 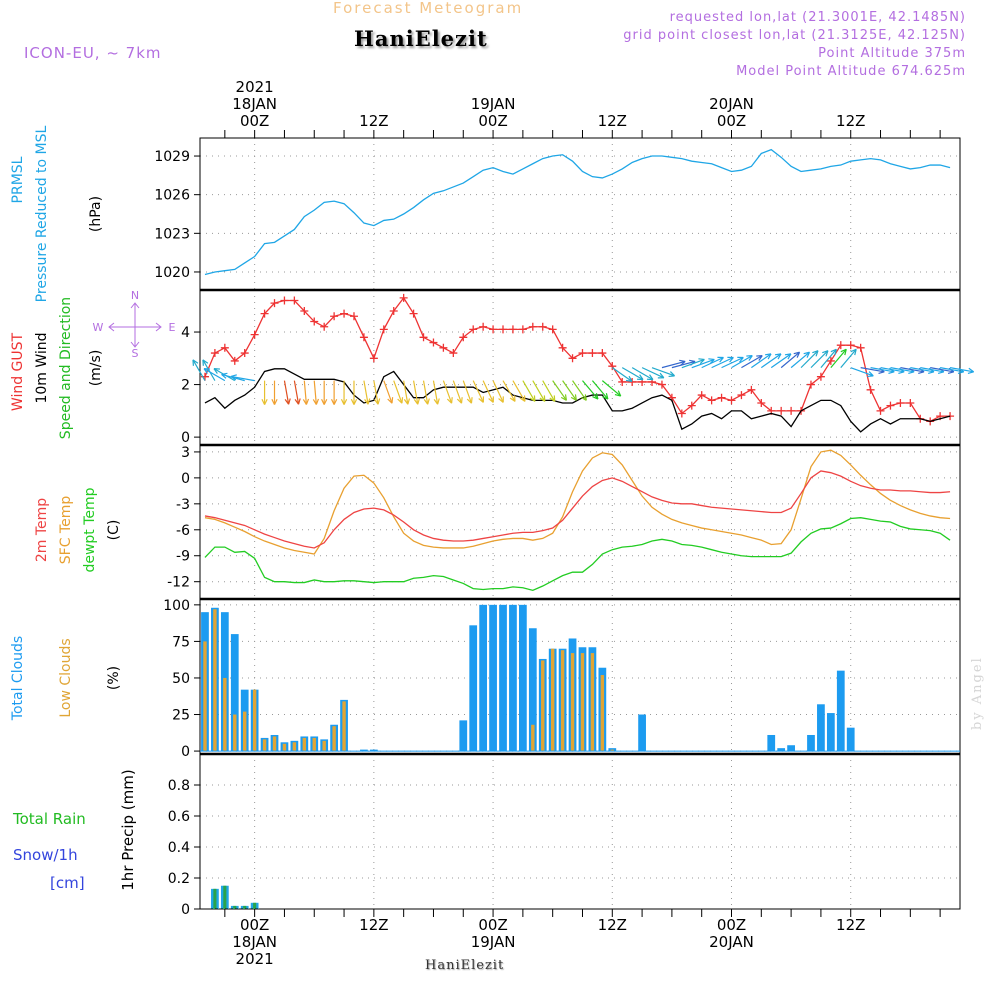 I want to click on temperature-frame, so click(x=580, y=522).